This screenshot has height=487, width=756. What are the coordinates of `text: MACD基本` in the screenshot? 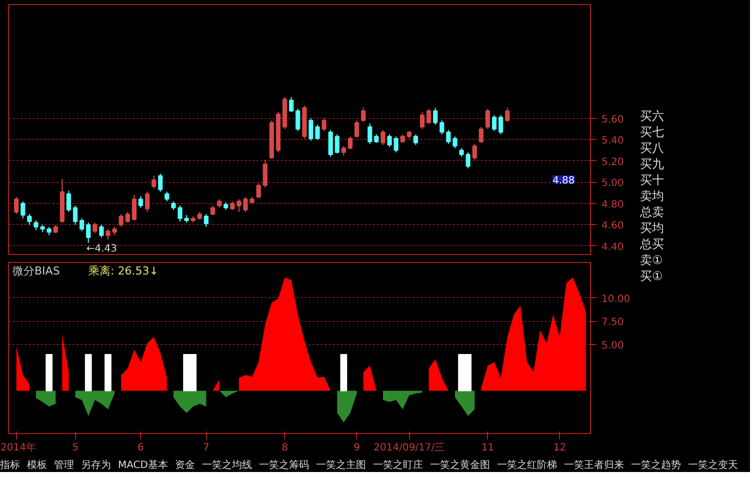 It's located at (143, 465).